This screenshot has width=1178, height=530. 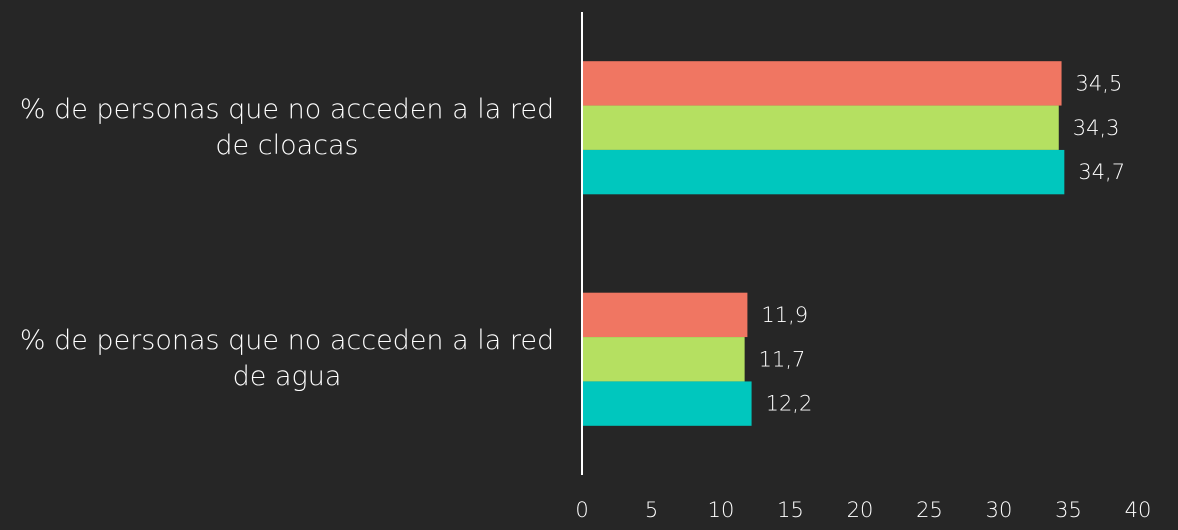 I want to click on data-label: 34,3, so click(x=1096, y=128).